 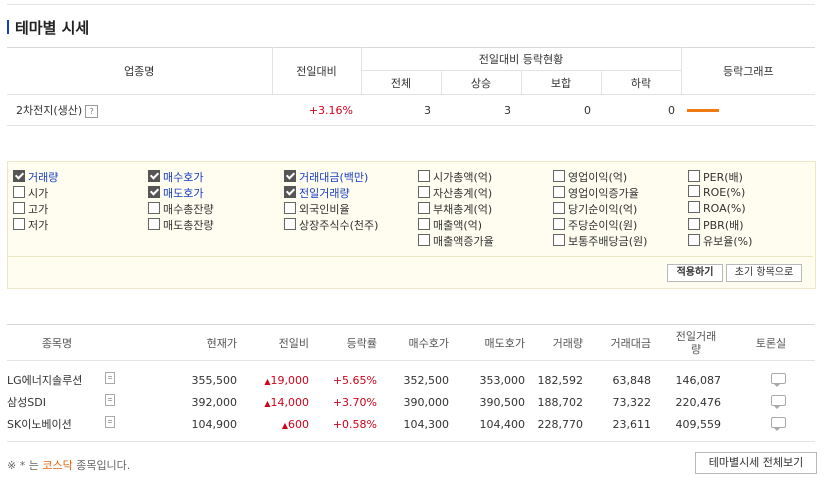 I want to click on option-checkbox: 주당순이익(원), so click(x=595, y=225).